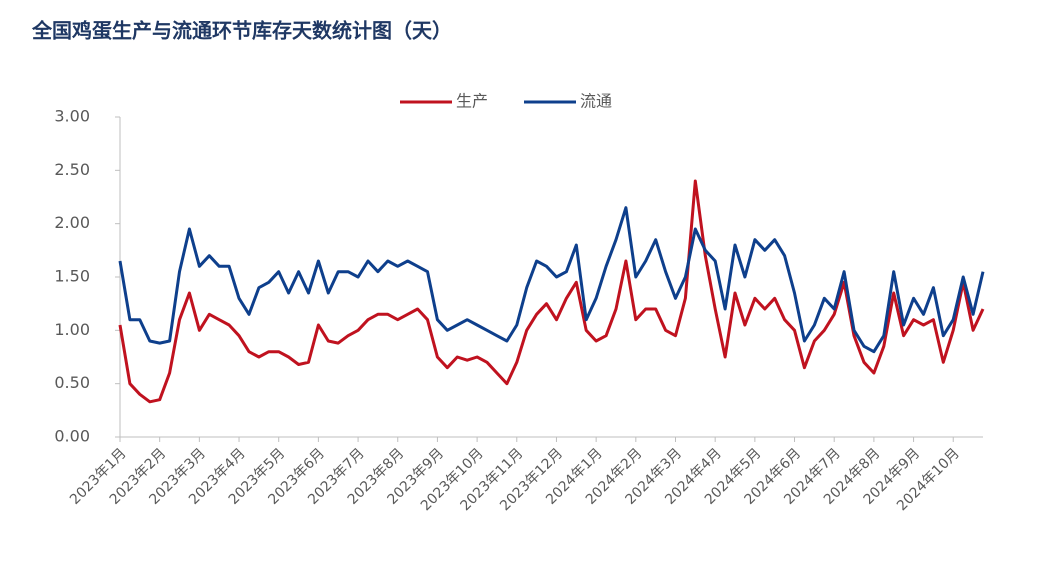 The height and width of the screenshot is (565, 1057). Describe the element at coordinates (72, 436) in the screenshot. I see `y-tick-label: 0.00` at that location.